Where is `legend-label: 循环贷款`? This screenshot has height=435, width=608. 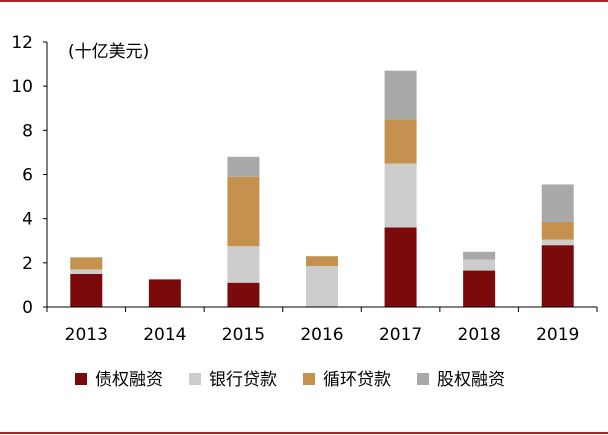
legend-label: 循环贷款 is located at coordinates (357, 380).